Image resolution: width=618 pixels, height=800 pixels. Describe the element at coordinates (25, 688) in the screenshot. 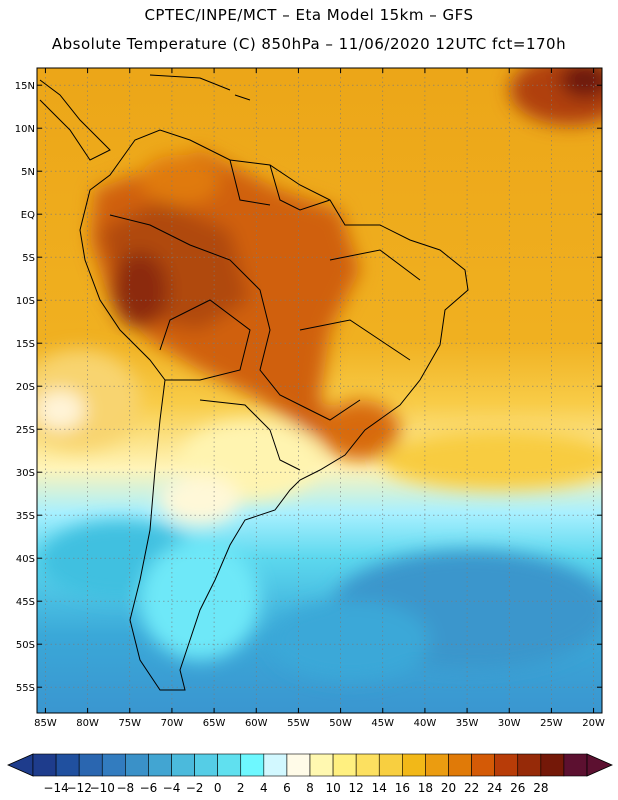

I see `lat-tick-label: 55S` at that location.